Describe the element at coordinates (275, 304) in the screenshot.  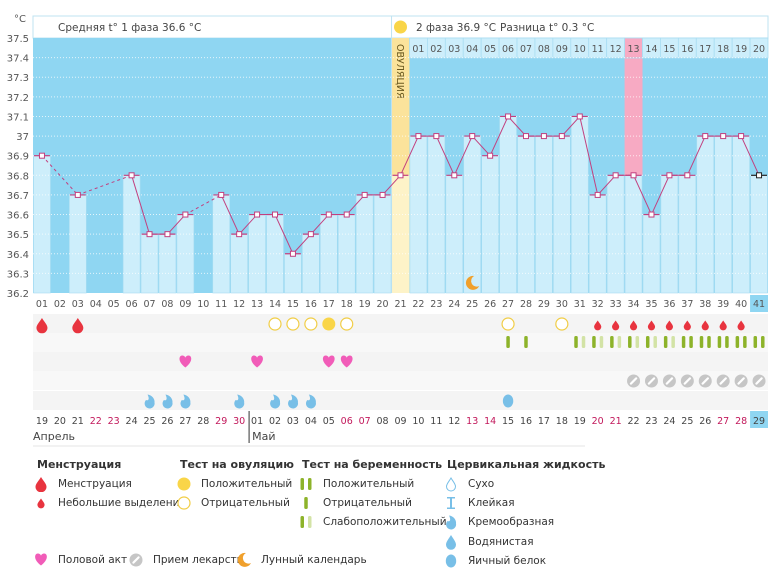
I see `cycle-day-label: 14` at that location.